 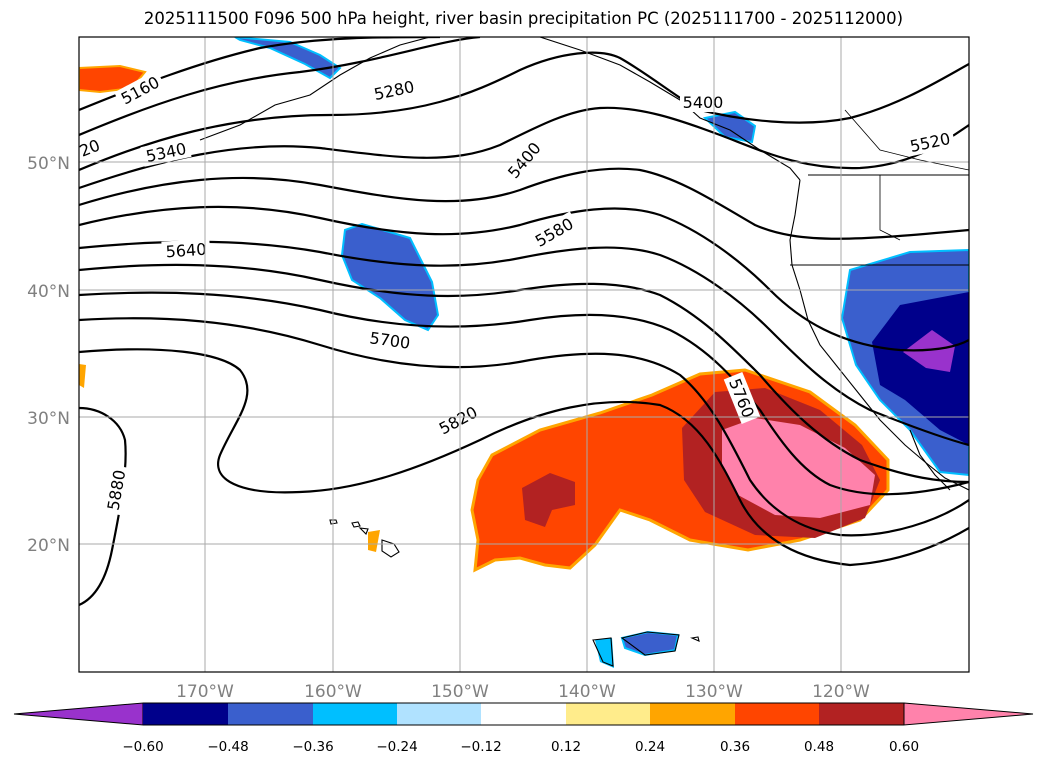 I want to click on lon-label-170w: 170°W, so click(x=205, y=692).